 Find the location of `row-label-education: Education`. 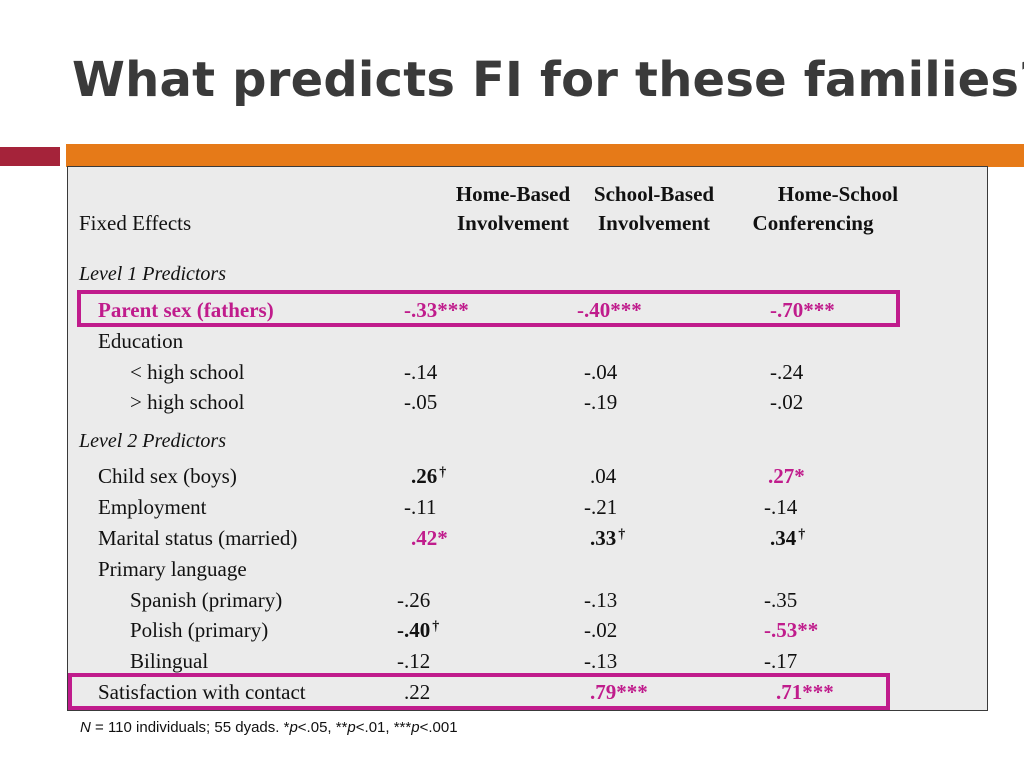

row-label-education: Education is located at coordinates (141, 341).